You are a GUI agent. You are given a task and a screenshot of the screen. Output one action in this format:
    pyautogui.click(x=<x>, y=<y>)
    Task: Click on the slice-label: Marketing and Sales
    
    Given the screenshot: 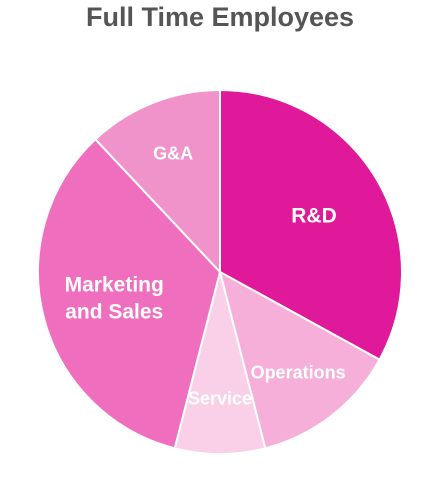 What is the action you would take?
    pyautogui.click(x=114, y=299)
    